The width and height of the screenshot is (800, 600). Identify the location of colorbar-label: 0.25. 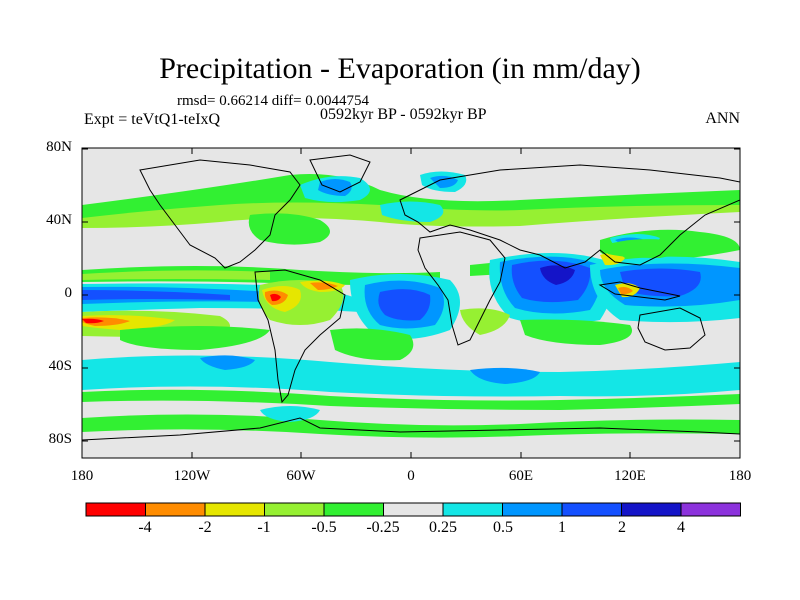
(443, 527).